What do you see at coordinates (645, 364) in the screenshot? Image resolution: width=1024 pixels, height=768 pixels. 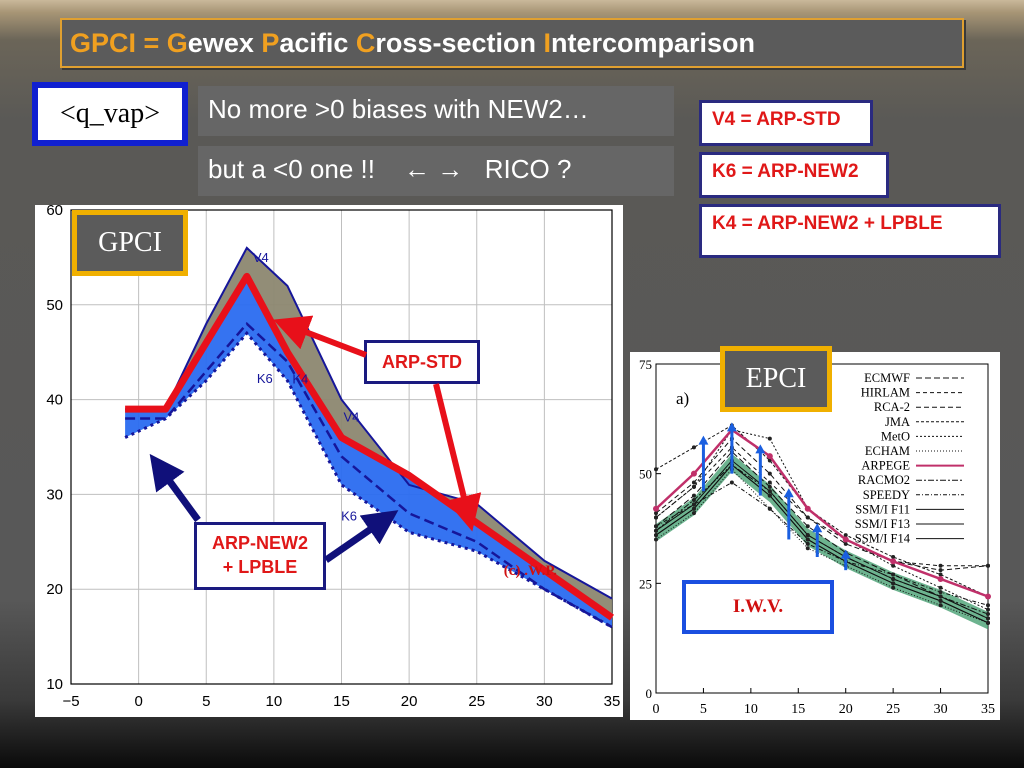 I see `y-tick-label: 75` at bounding box center [645, 364].